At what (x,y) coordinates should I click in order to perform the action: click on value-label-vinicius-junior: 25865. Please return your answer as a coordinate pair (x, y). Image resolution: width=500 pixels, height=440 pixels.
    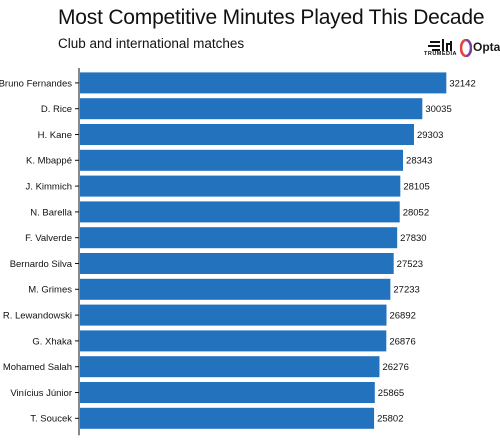
    Looking at the image, I should click on (391, 393).